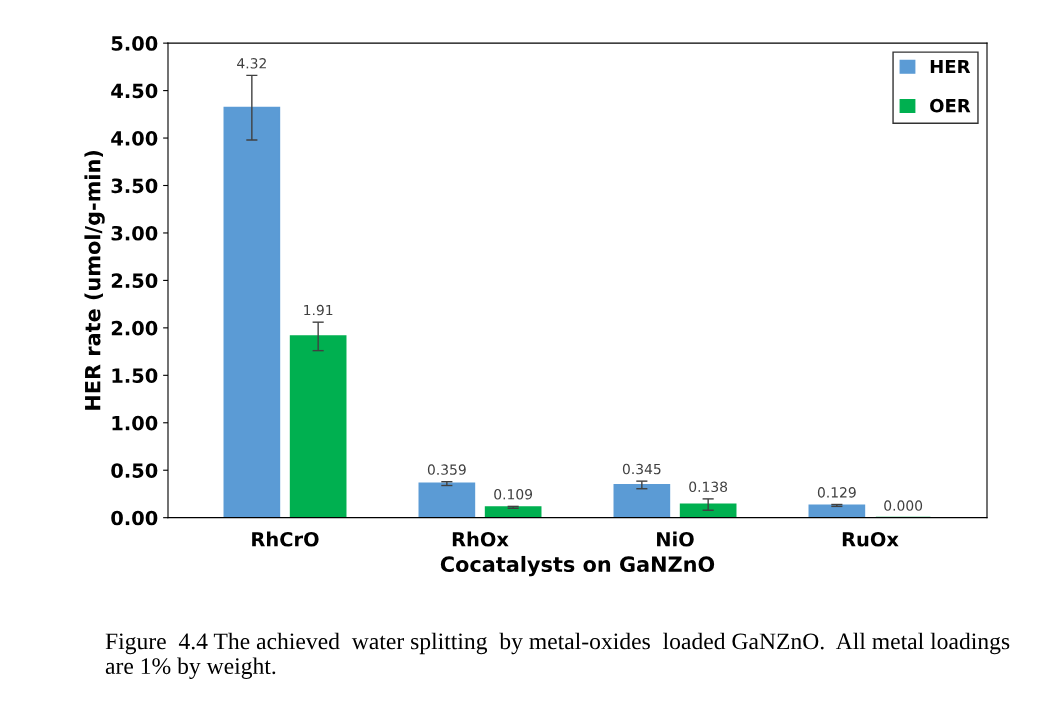  I want to click on x-tick-label: RuOx, so click(870, 539).